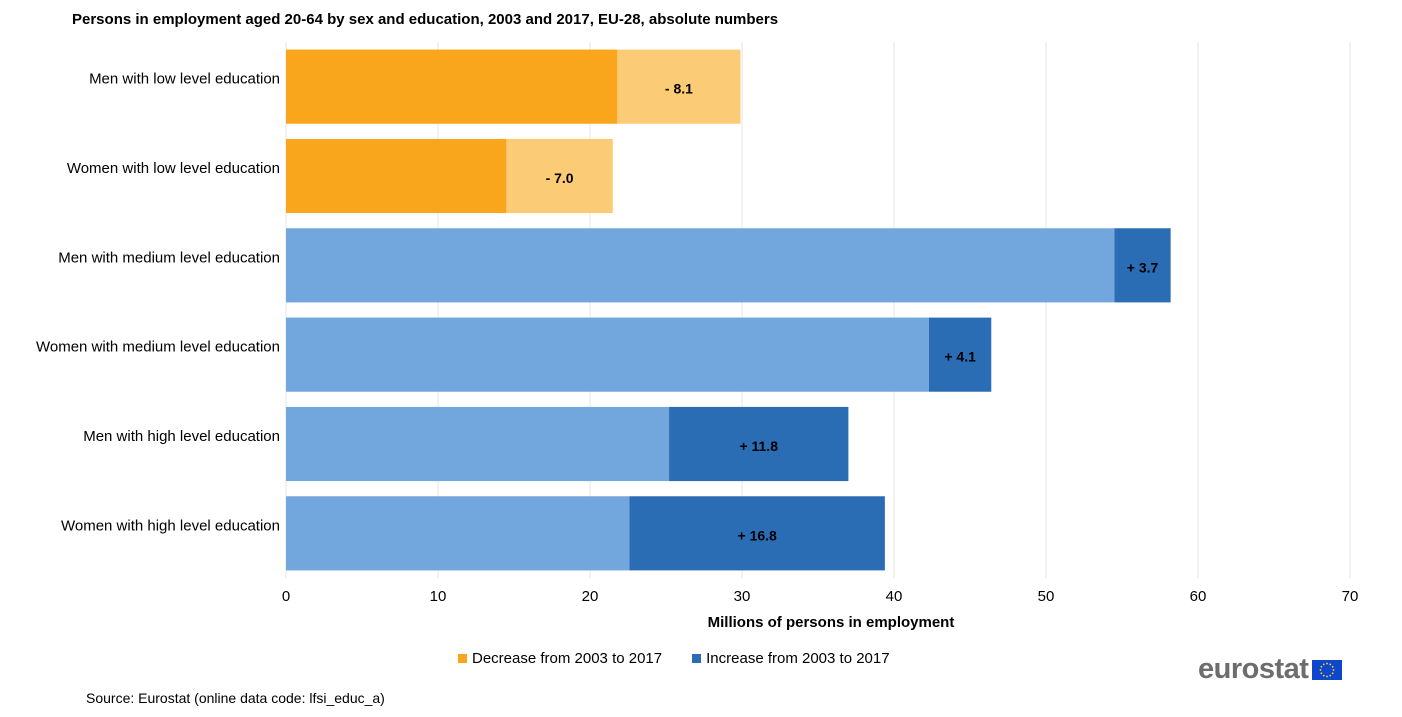  I want to click on x-tick-label-70: 70, so click(1350, 596).